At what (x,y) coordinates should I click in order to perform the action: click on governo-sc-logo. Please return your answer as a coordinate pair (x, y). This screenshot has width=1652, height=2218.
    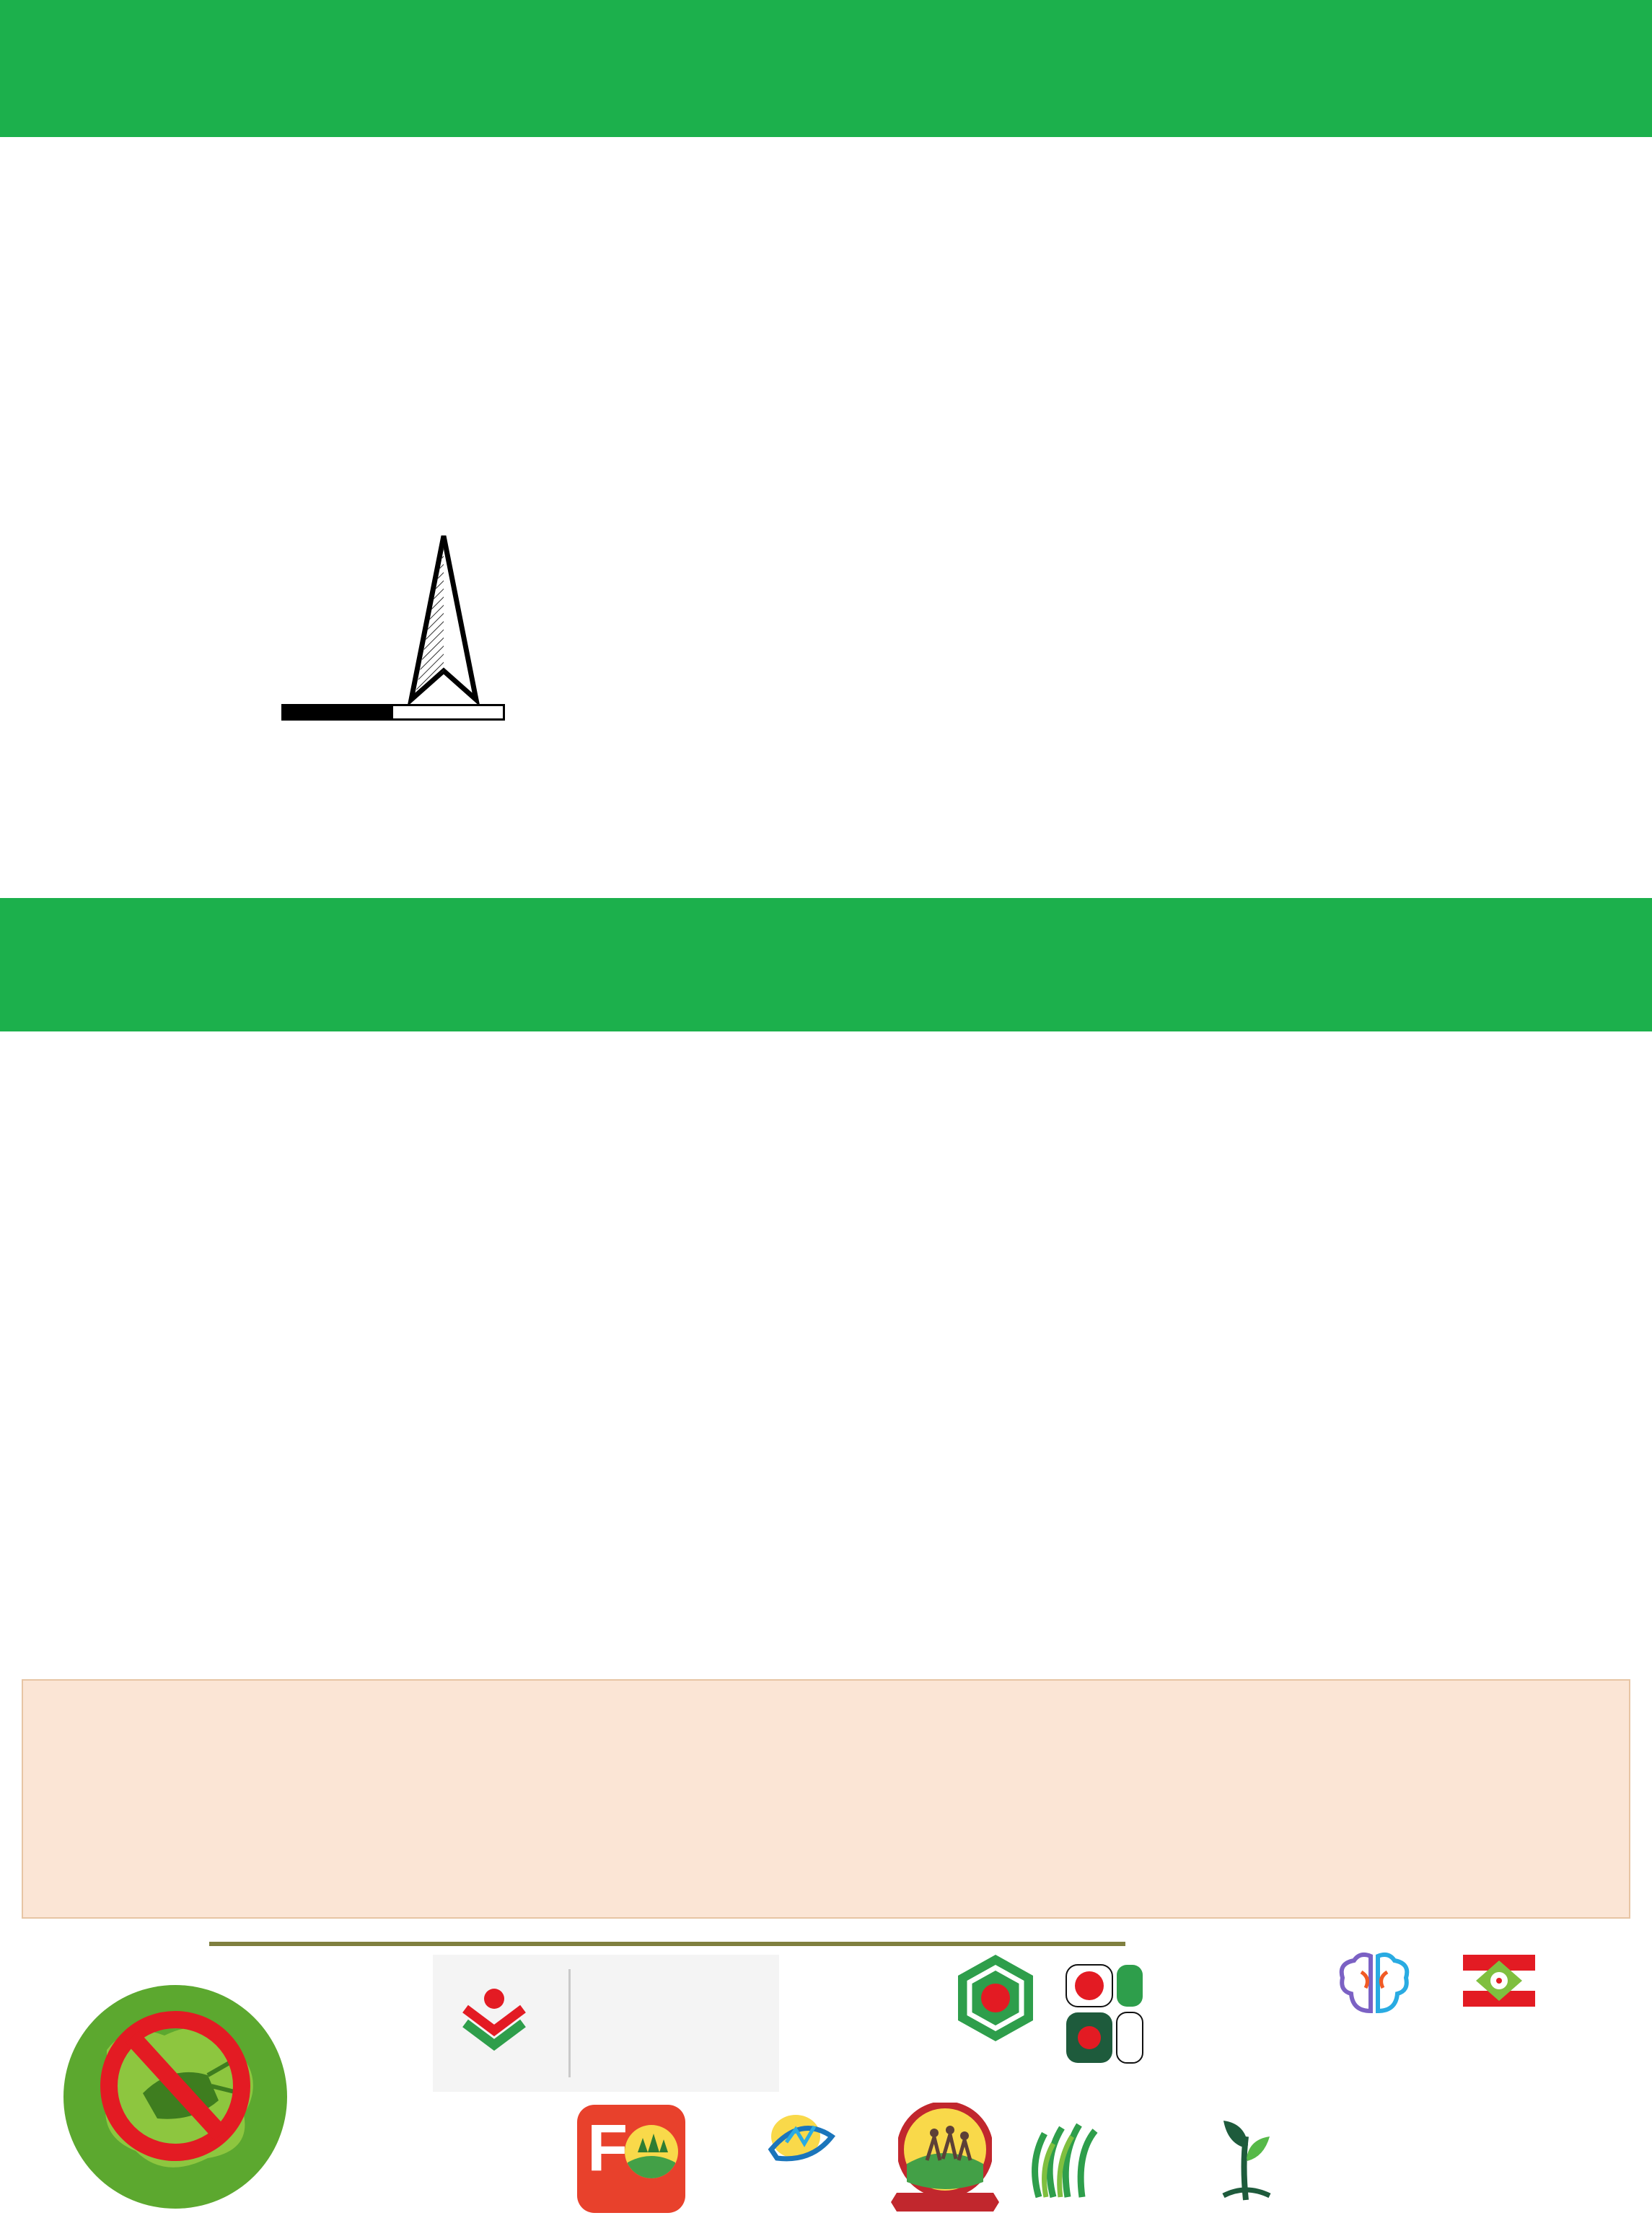
    Looking at the image, I should click on (1503, 1981).